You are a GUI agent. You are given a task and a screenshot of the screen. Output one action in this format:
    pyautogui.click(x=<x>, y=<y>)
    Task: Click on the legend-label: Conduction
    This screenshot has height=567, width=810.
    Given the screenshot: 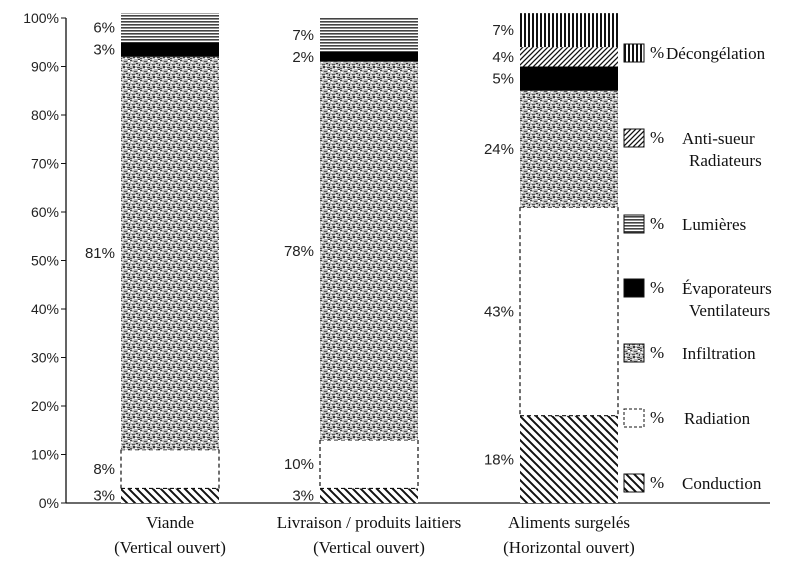 What is the action you would take?
    pyautogui.click(x=722, y=483)
    